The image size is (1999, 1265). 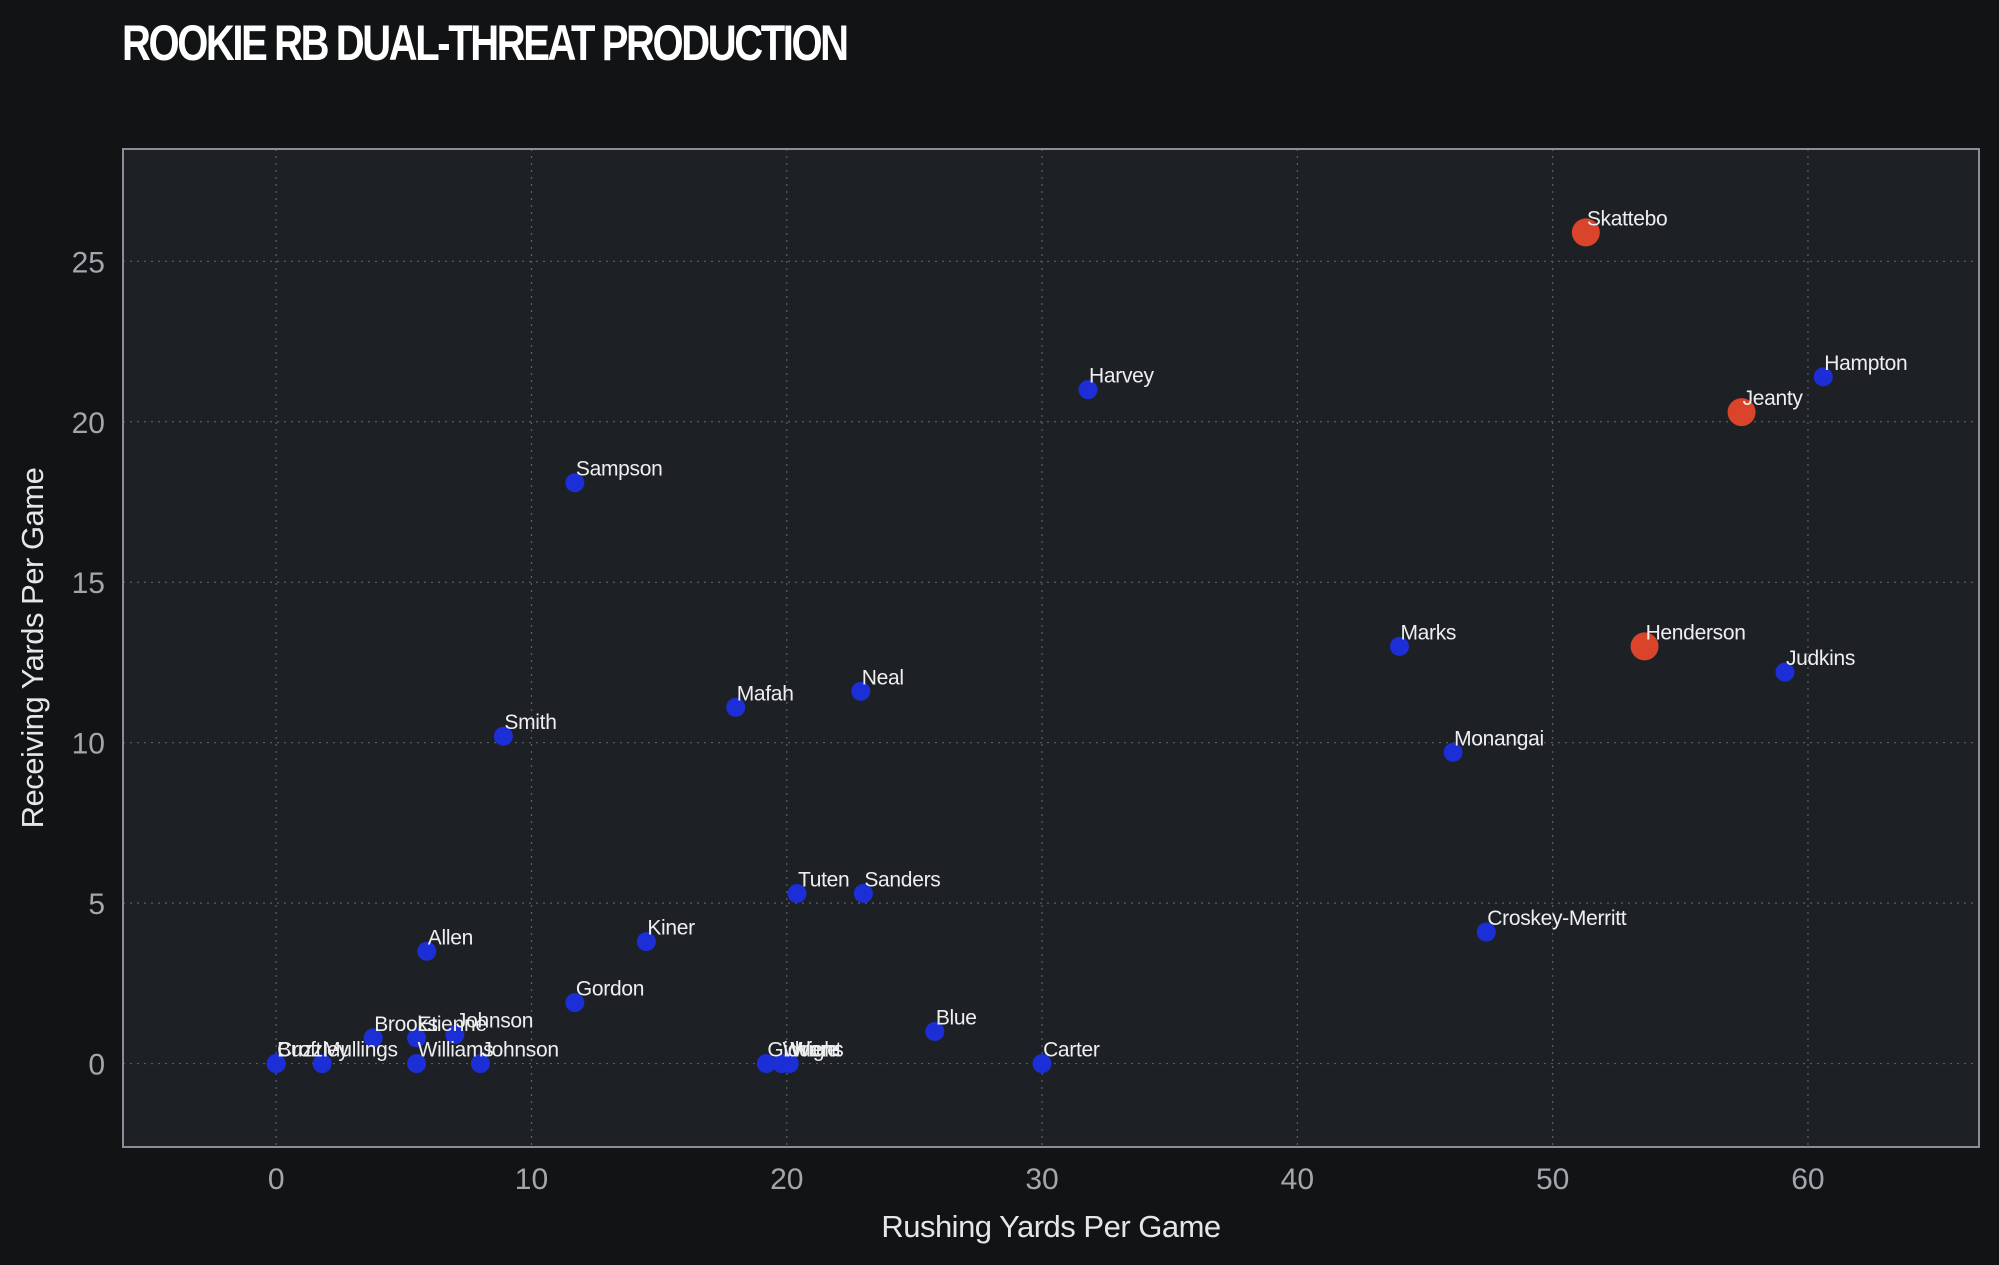 I want to click on point-label: Giddens, so click(x=805, y=1050).